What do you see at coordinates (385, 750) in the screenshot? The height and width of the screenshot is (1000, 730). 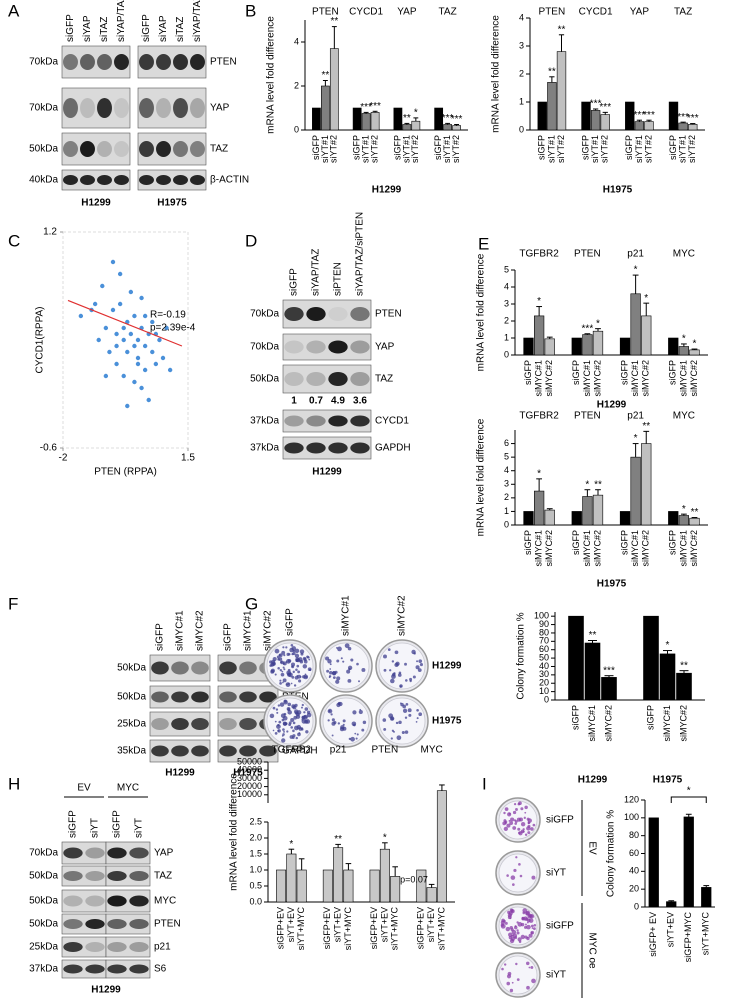 I see `group-label: PTEN` at bounding box center [385, 750].